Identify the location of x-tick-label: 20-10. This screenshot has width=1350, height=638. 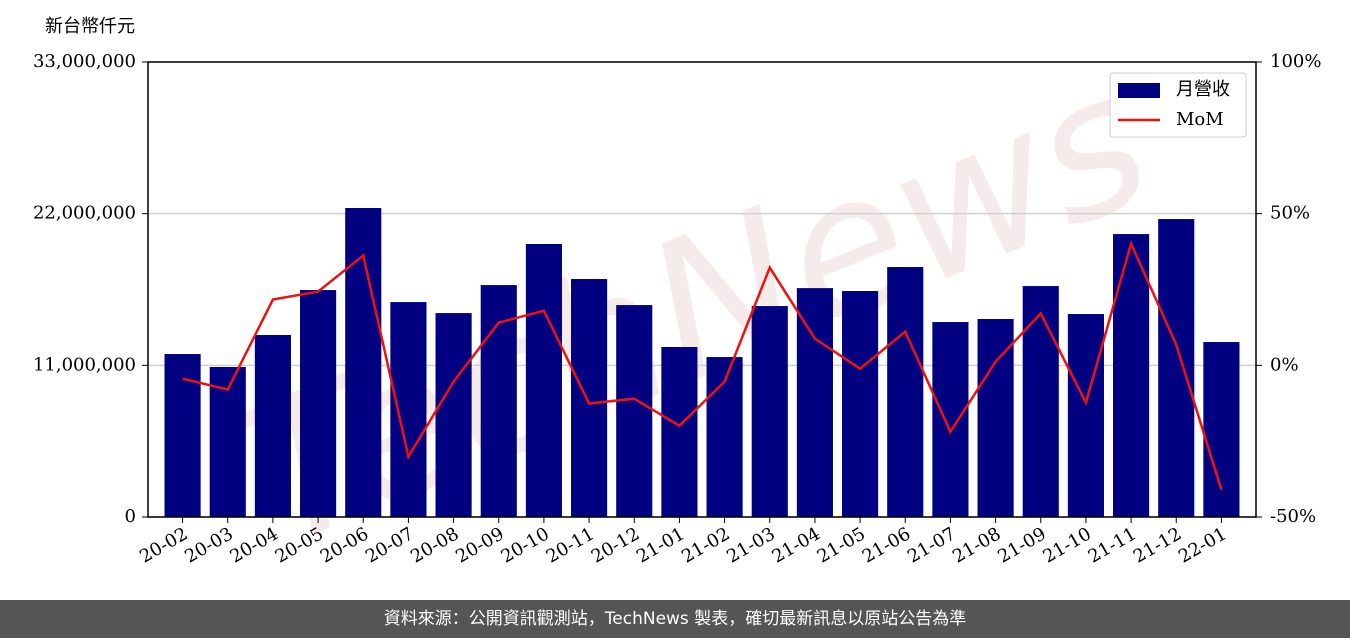
(524, 545).